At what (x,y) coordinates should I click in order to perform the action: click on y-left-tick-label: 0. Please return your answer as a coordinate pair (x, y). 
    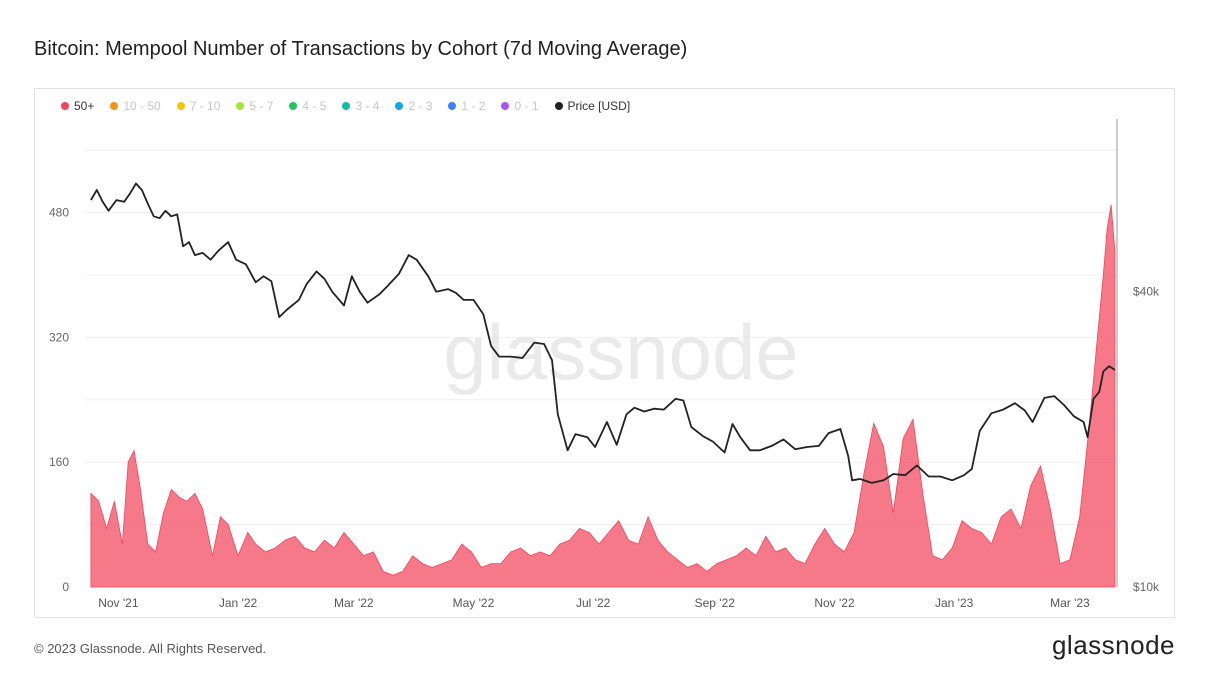
    Looking at the image, I should click on (65, 587).